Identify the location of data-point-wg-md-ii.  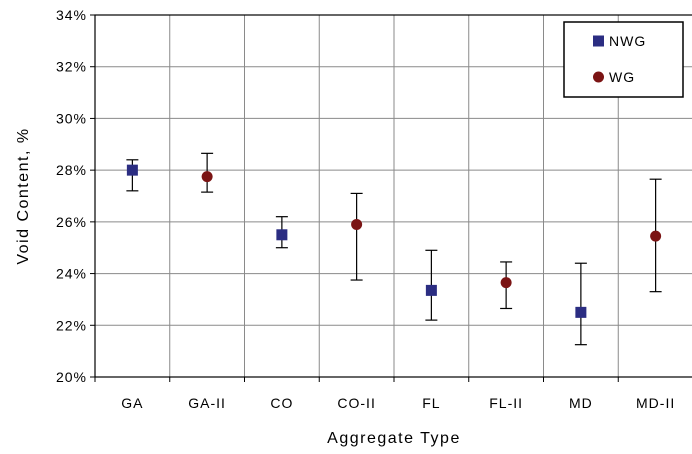
(655, 235).